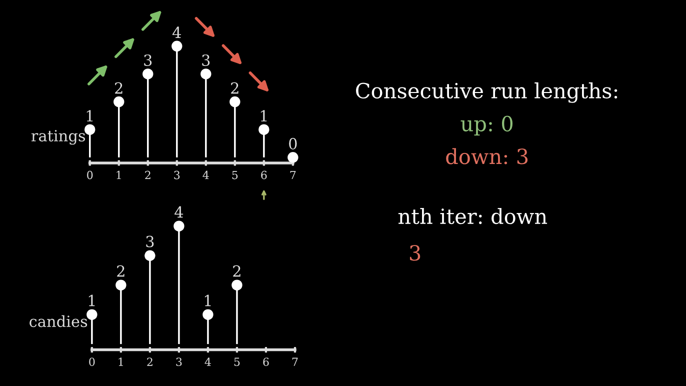  I want to click on text: nth iter: down, so click(473, 216).